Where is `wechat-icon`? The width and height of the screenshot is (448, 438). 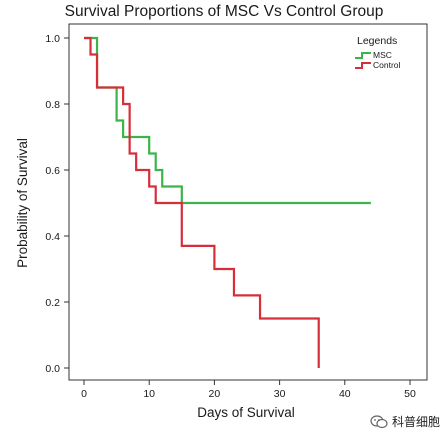
wechat-icon is located at coordinates (379, 421).